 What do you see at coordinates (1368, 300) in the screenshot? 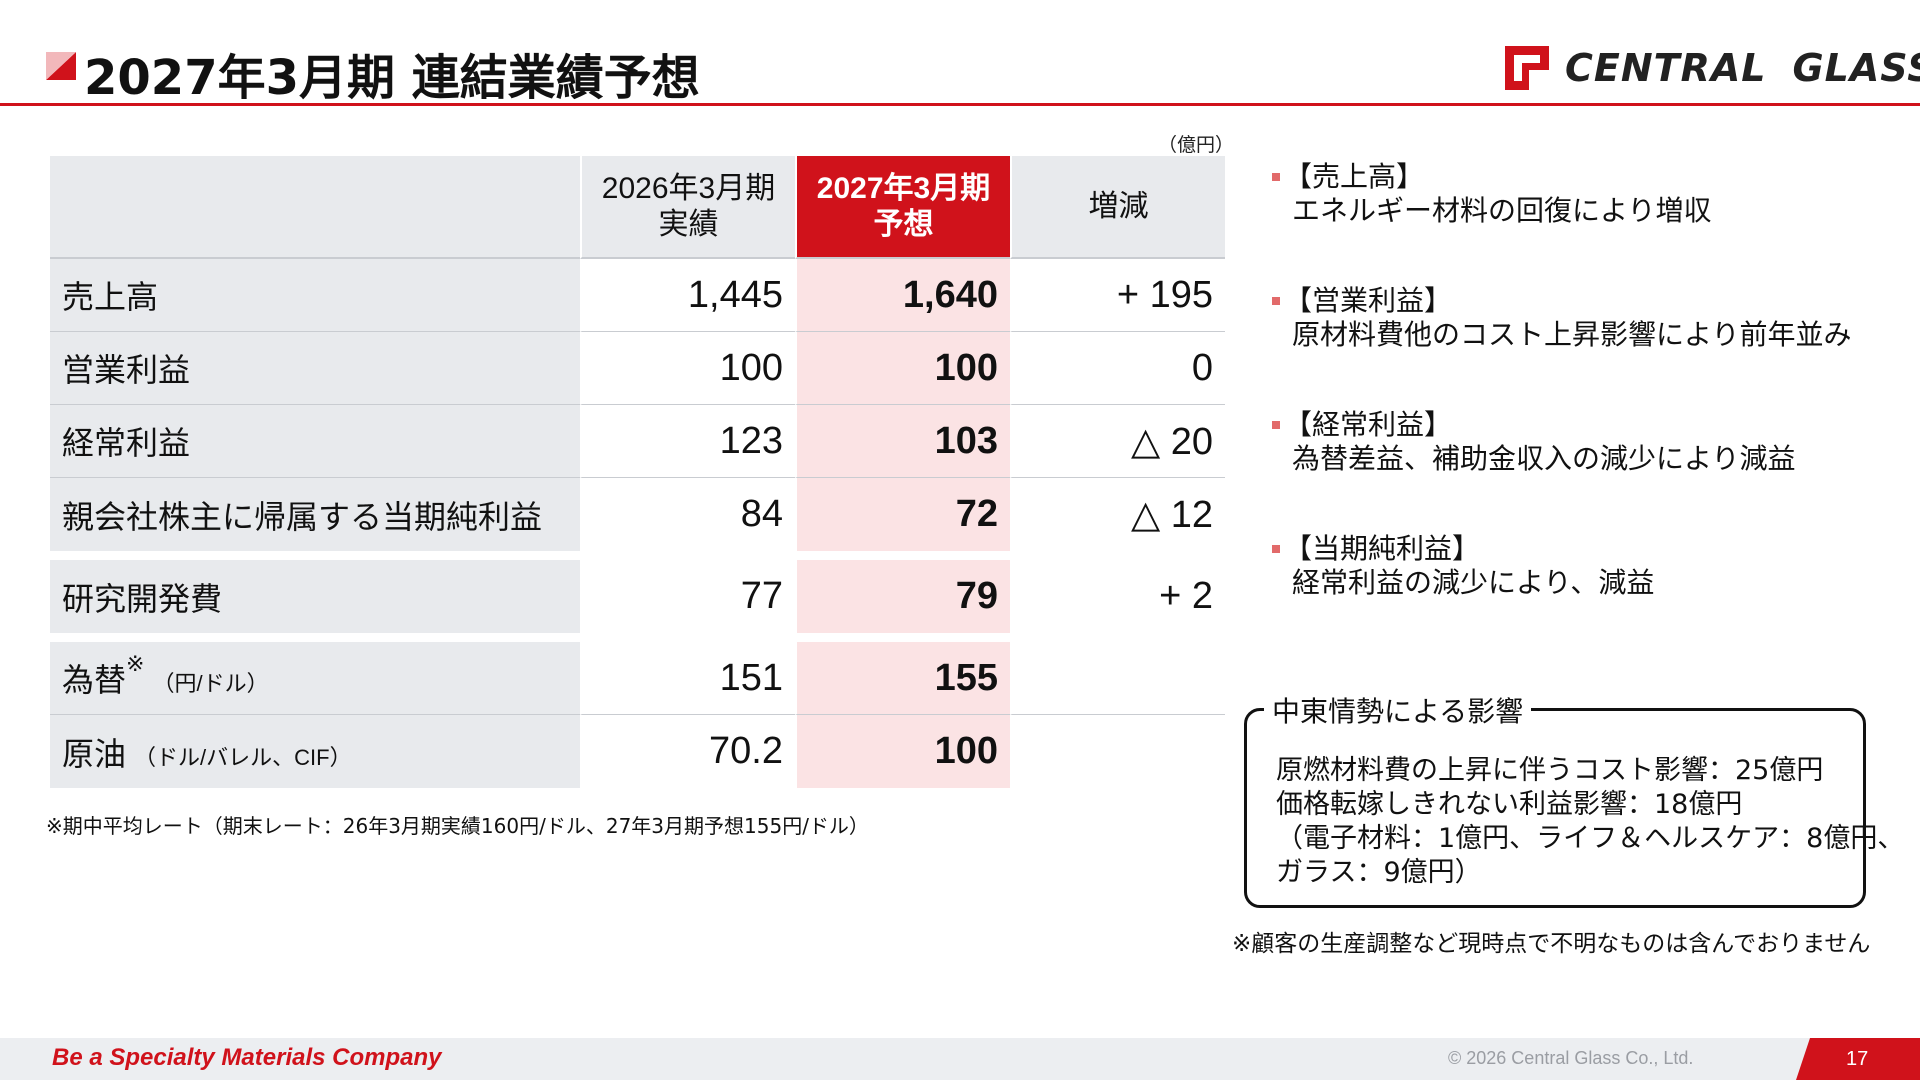
I see `bullet-heading: 【営業利益】` at bounding box center [1368, 300].